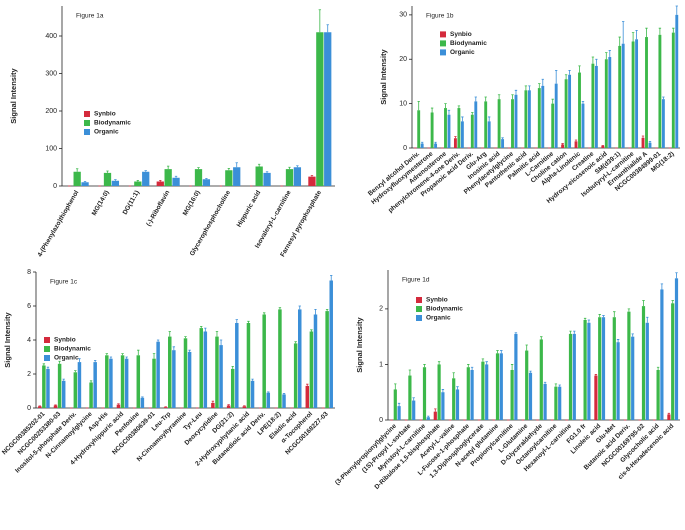 The image size is (685, 530). I want to click on x-tick-label: MG(14:0), so click(101, 203).